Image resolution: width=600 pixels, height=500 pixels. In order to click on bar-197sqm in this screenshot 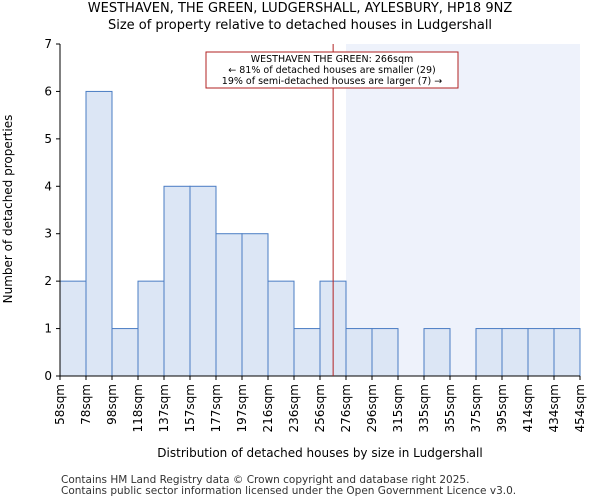, I will do `click(255, 305)`.